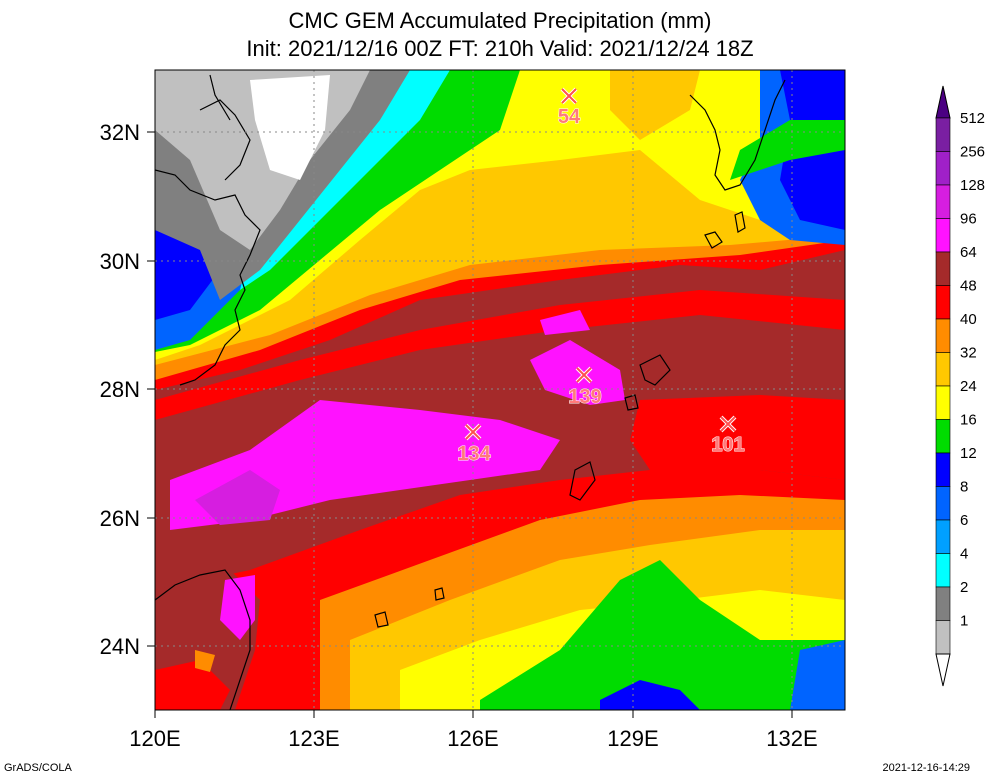  What do you see at coordinates (943, 102) in the screenshot?
I see `legend-max-arrow` at bounding box center [943, 102].